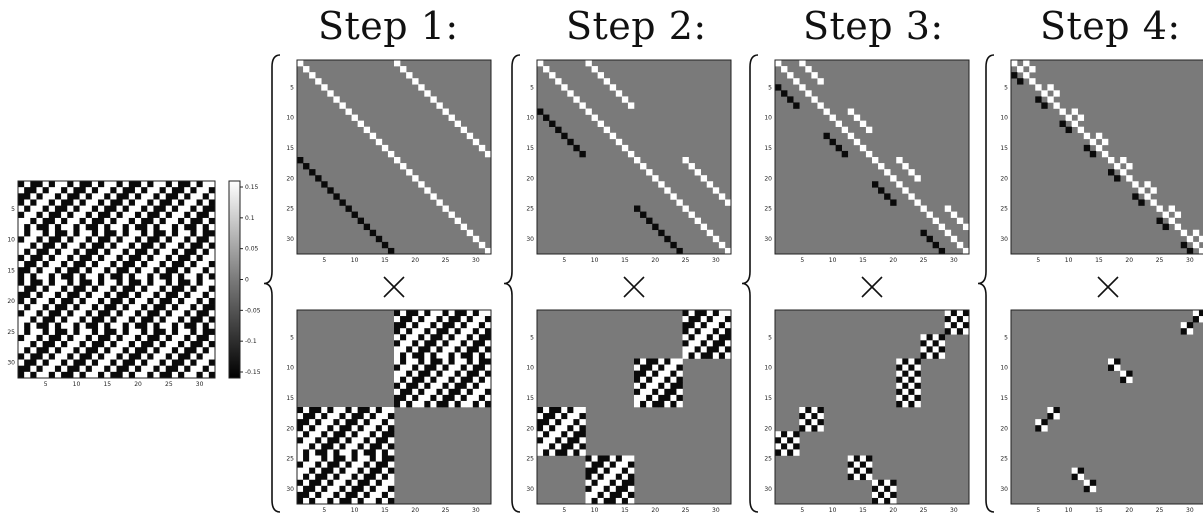  I want to click on colorbar-ticks: 0.15 0.1 0.05 0 -0.05 -0.1 -0.15, so click(250, 280).